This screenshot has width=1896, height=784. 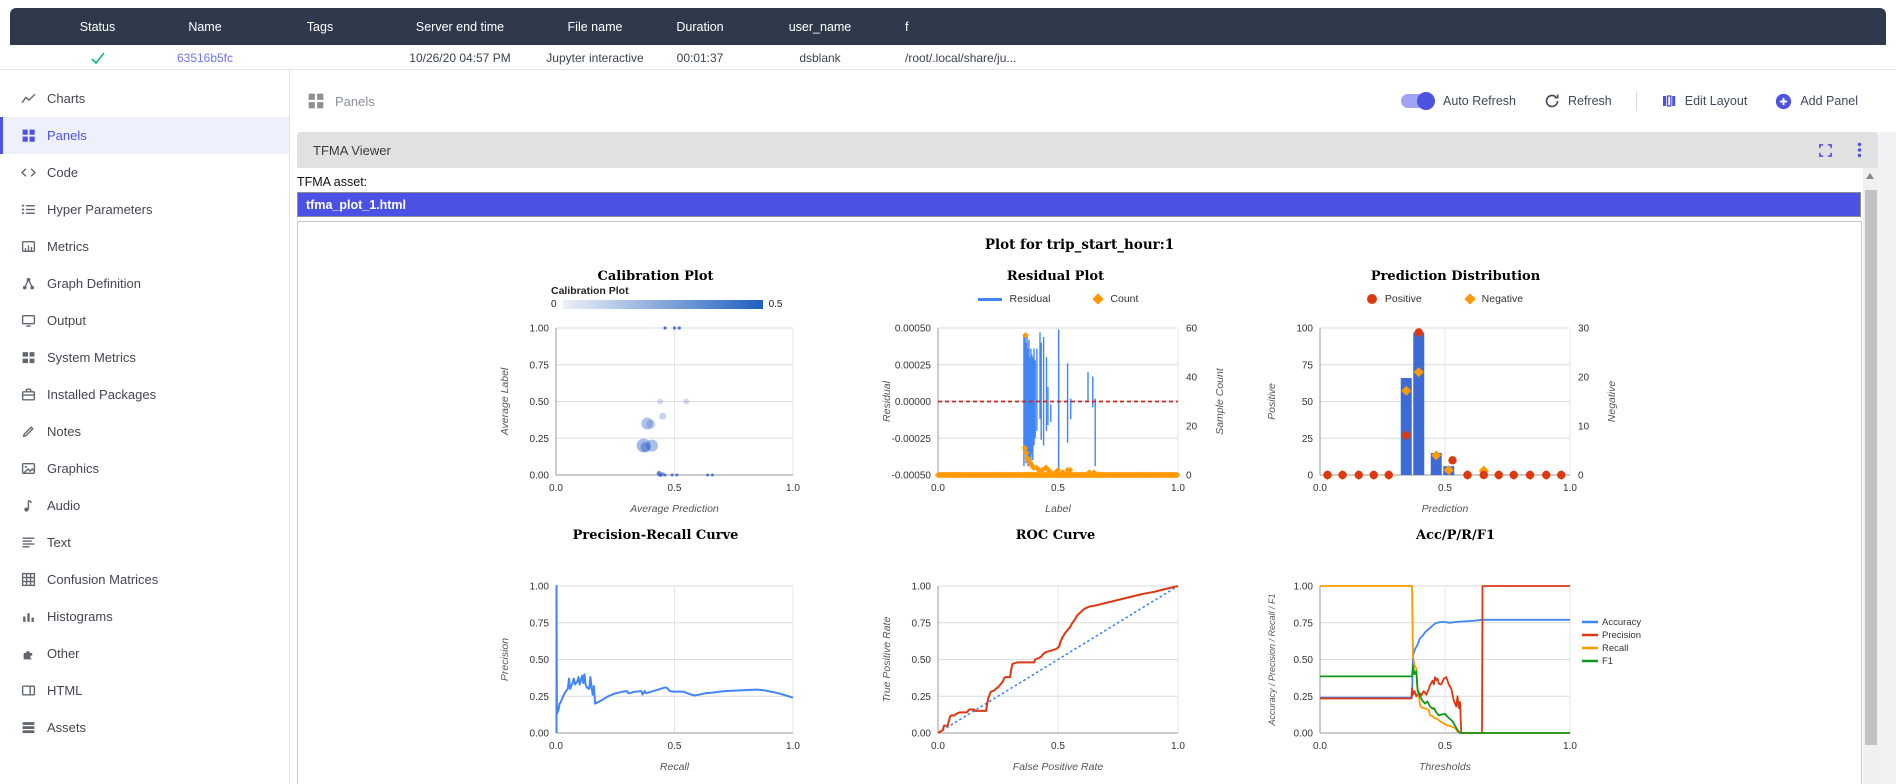 I want to click on column-header-name: Name, so click(x=205, y=26).